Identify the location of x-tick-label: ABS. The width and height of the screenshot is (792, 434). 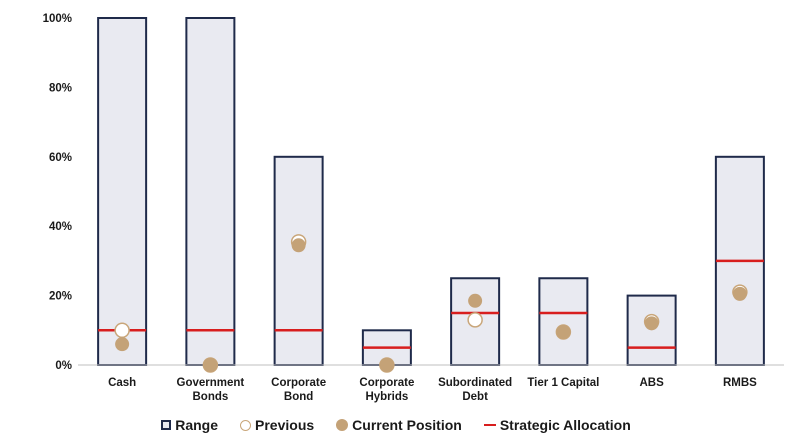
(651, 383).